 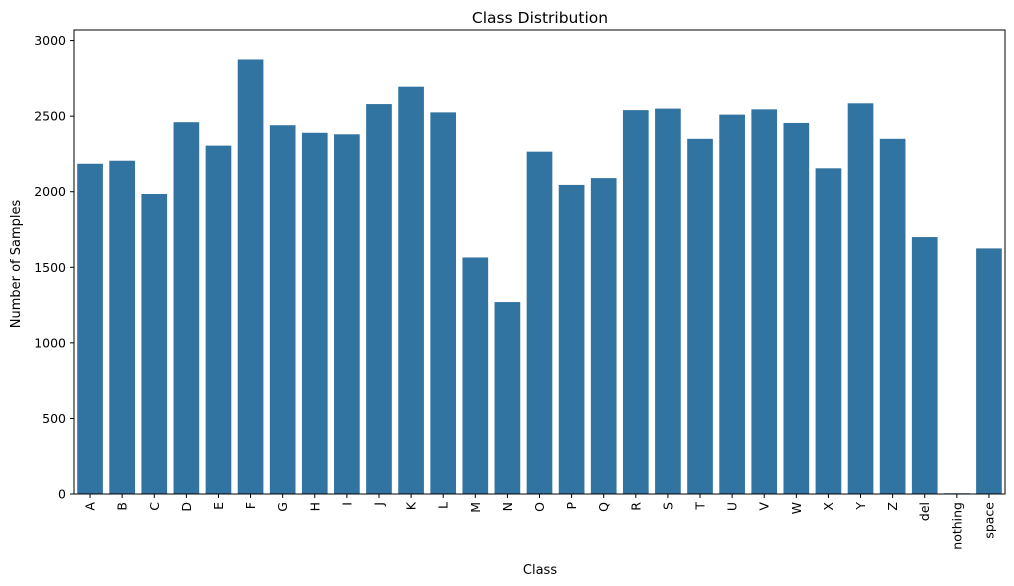 What do you see at coordinates (218, 320) in the screenshot?
I see `bar-E` at bounding box center [218, 320].